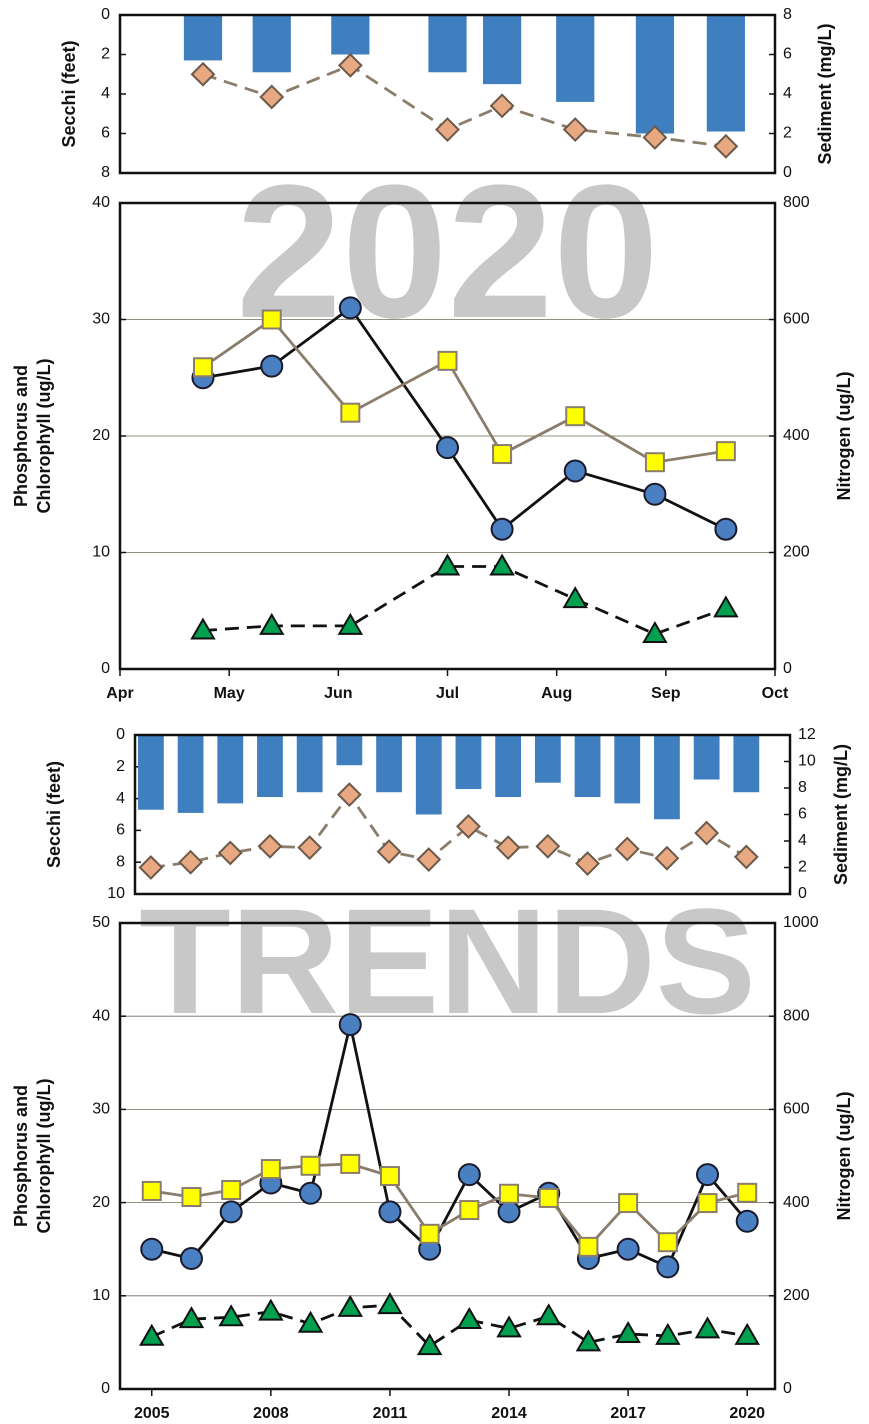 This screenshot has height=1424, width=869. Describe the element at coordinates (271, 1413) in the screenshot. I see `x-tick-label: 2008` at that location.